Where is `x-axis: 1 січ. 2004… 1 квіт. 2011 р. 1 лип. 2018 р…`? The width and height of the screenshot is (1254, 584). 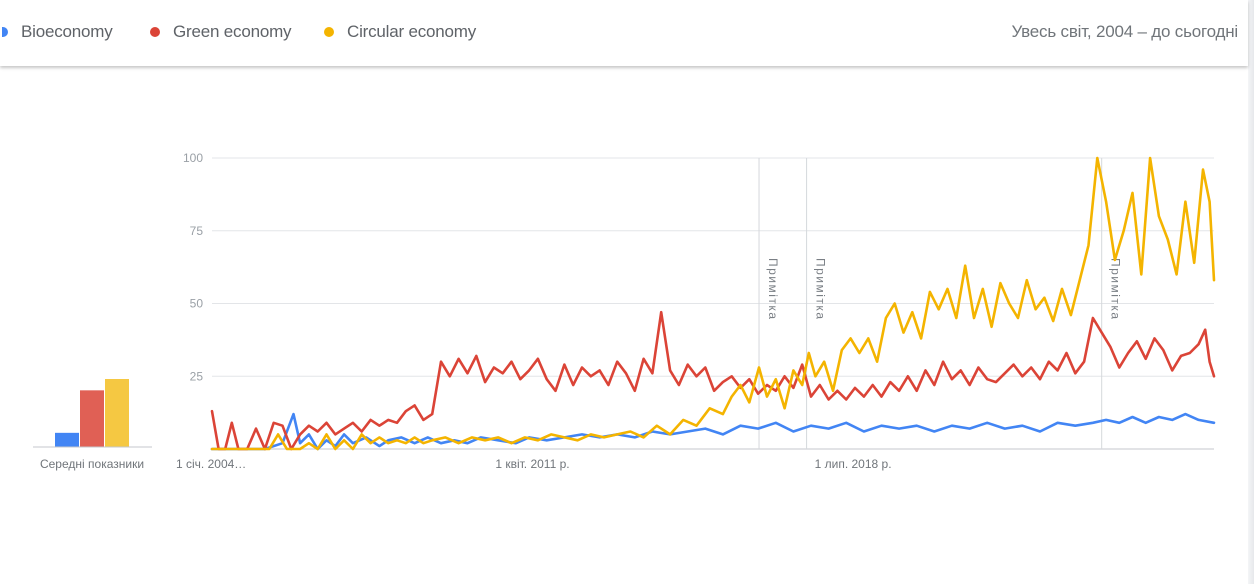 x-axis: 1 січ. 2004… 1 квіт. 2011 р. 1 лип. 2018 р… is located at coordinates (534, 464).